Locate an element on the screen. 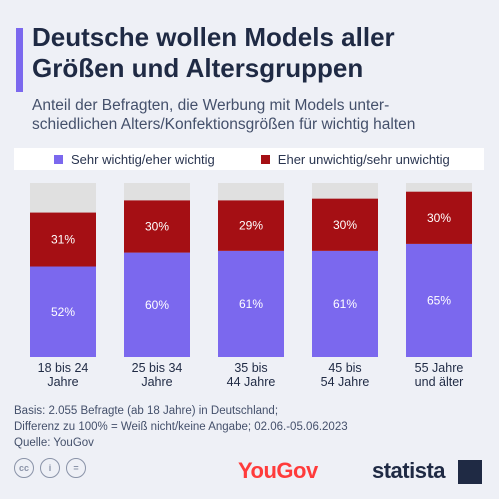 The image size is (499, 499). category-label-4-line-1: und älter is located at coordinates (439, 382).